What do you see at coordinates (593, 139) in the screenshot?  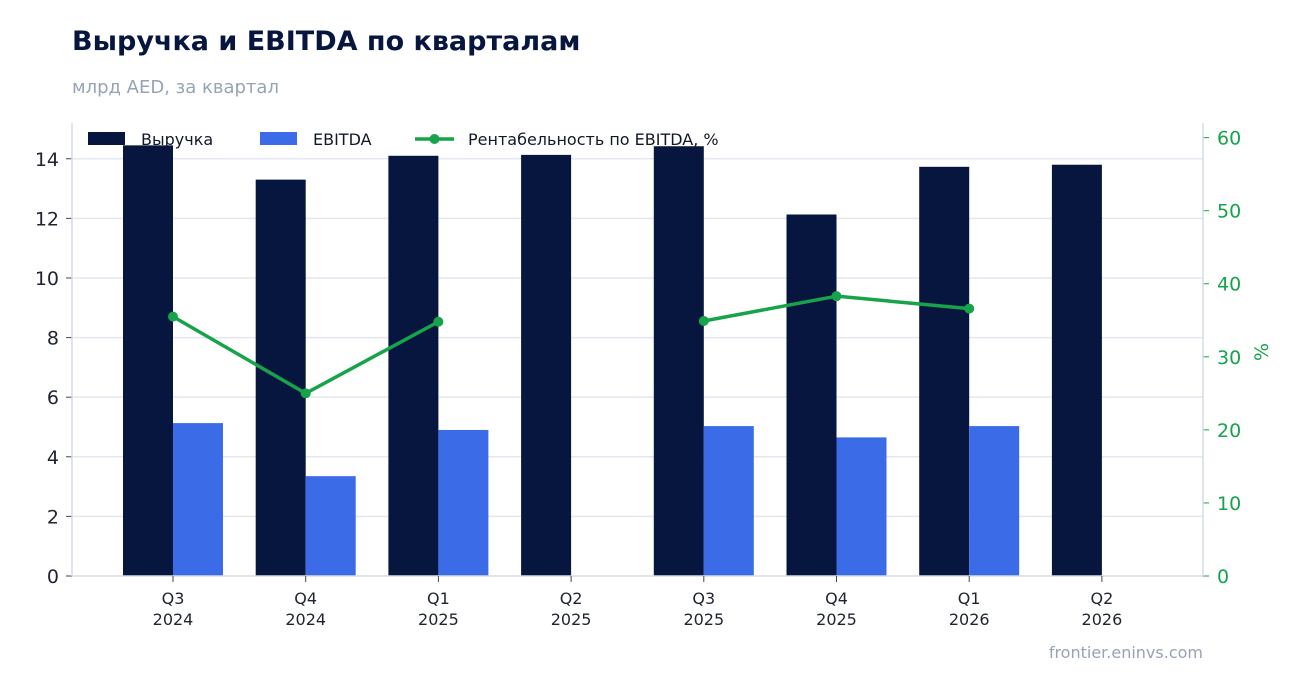 I see `legend-label-margin: Рентабельность по EBITDA, %` at bounding box center [593, 139].